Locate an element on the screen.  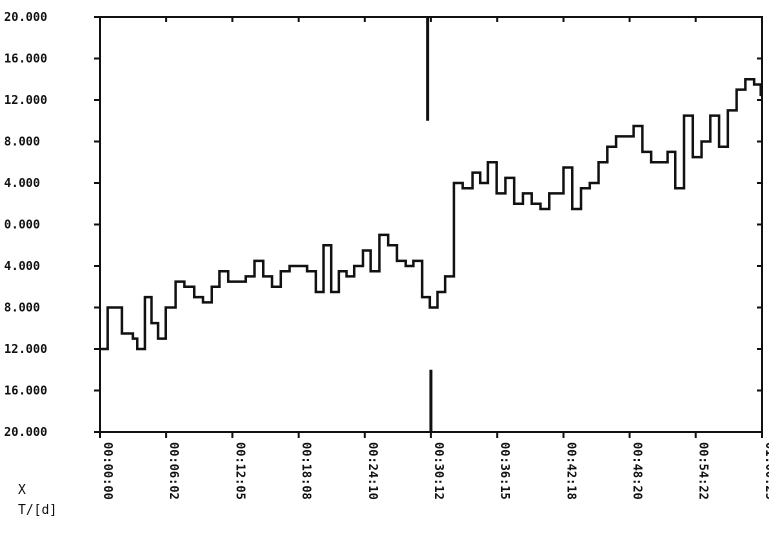
x-tick-label: 00:30:12 is located at coordinates (439, 471).